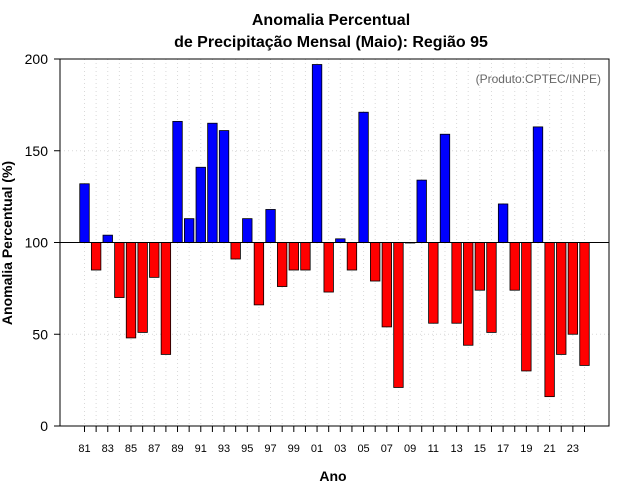 This screenshot has width=640, height=500. Describe the element at coordinates (433, 449) in the screenshot. I see `x-tick-label: 11` at that location.